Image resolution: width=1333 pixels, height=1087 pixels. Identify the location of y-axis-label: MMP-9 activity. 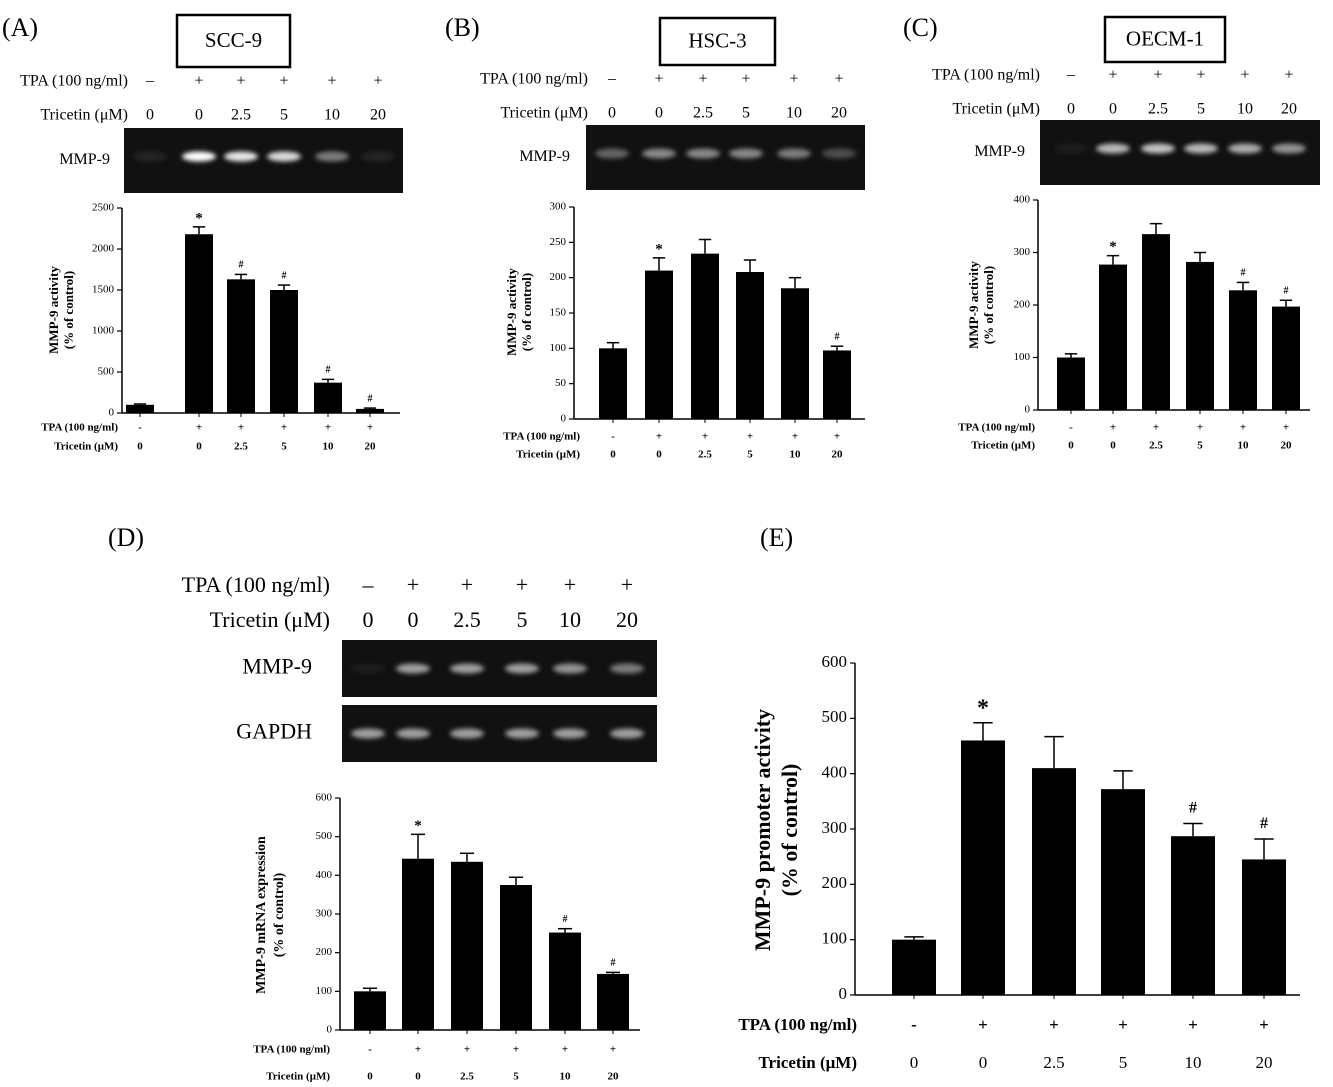
(511, 312).